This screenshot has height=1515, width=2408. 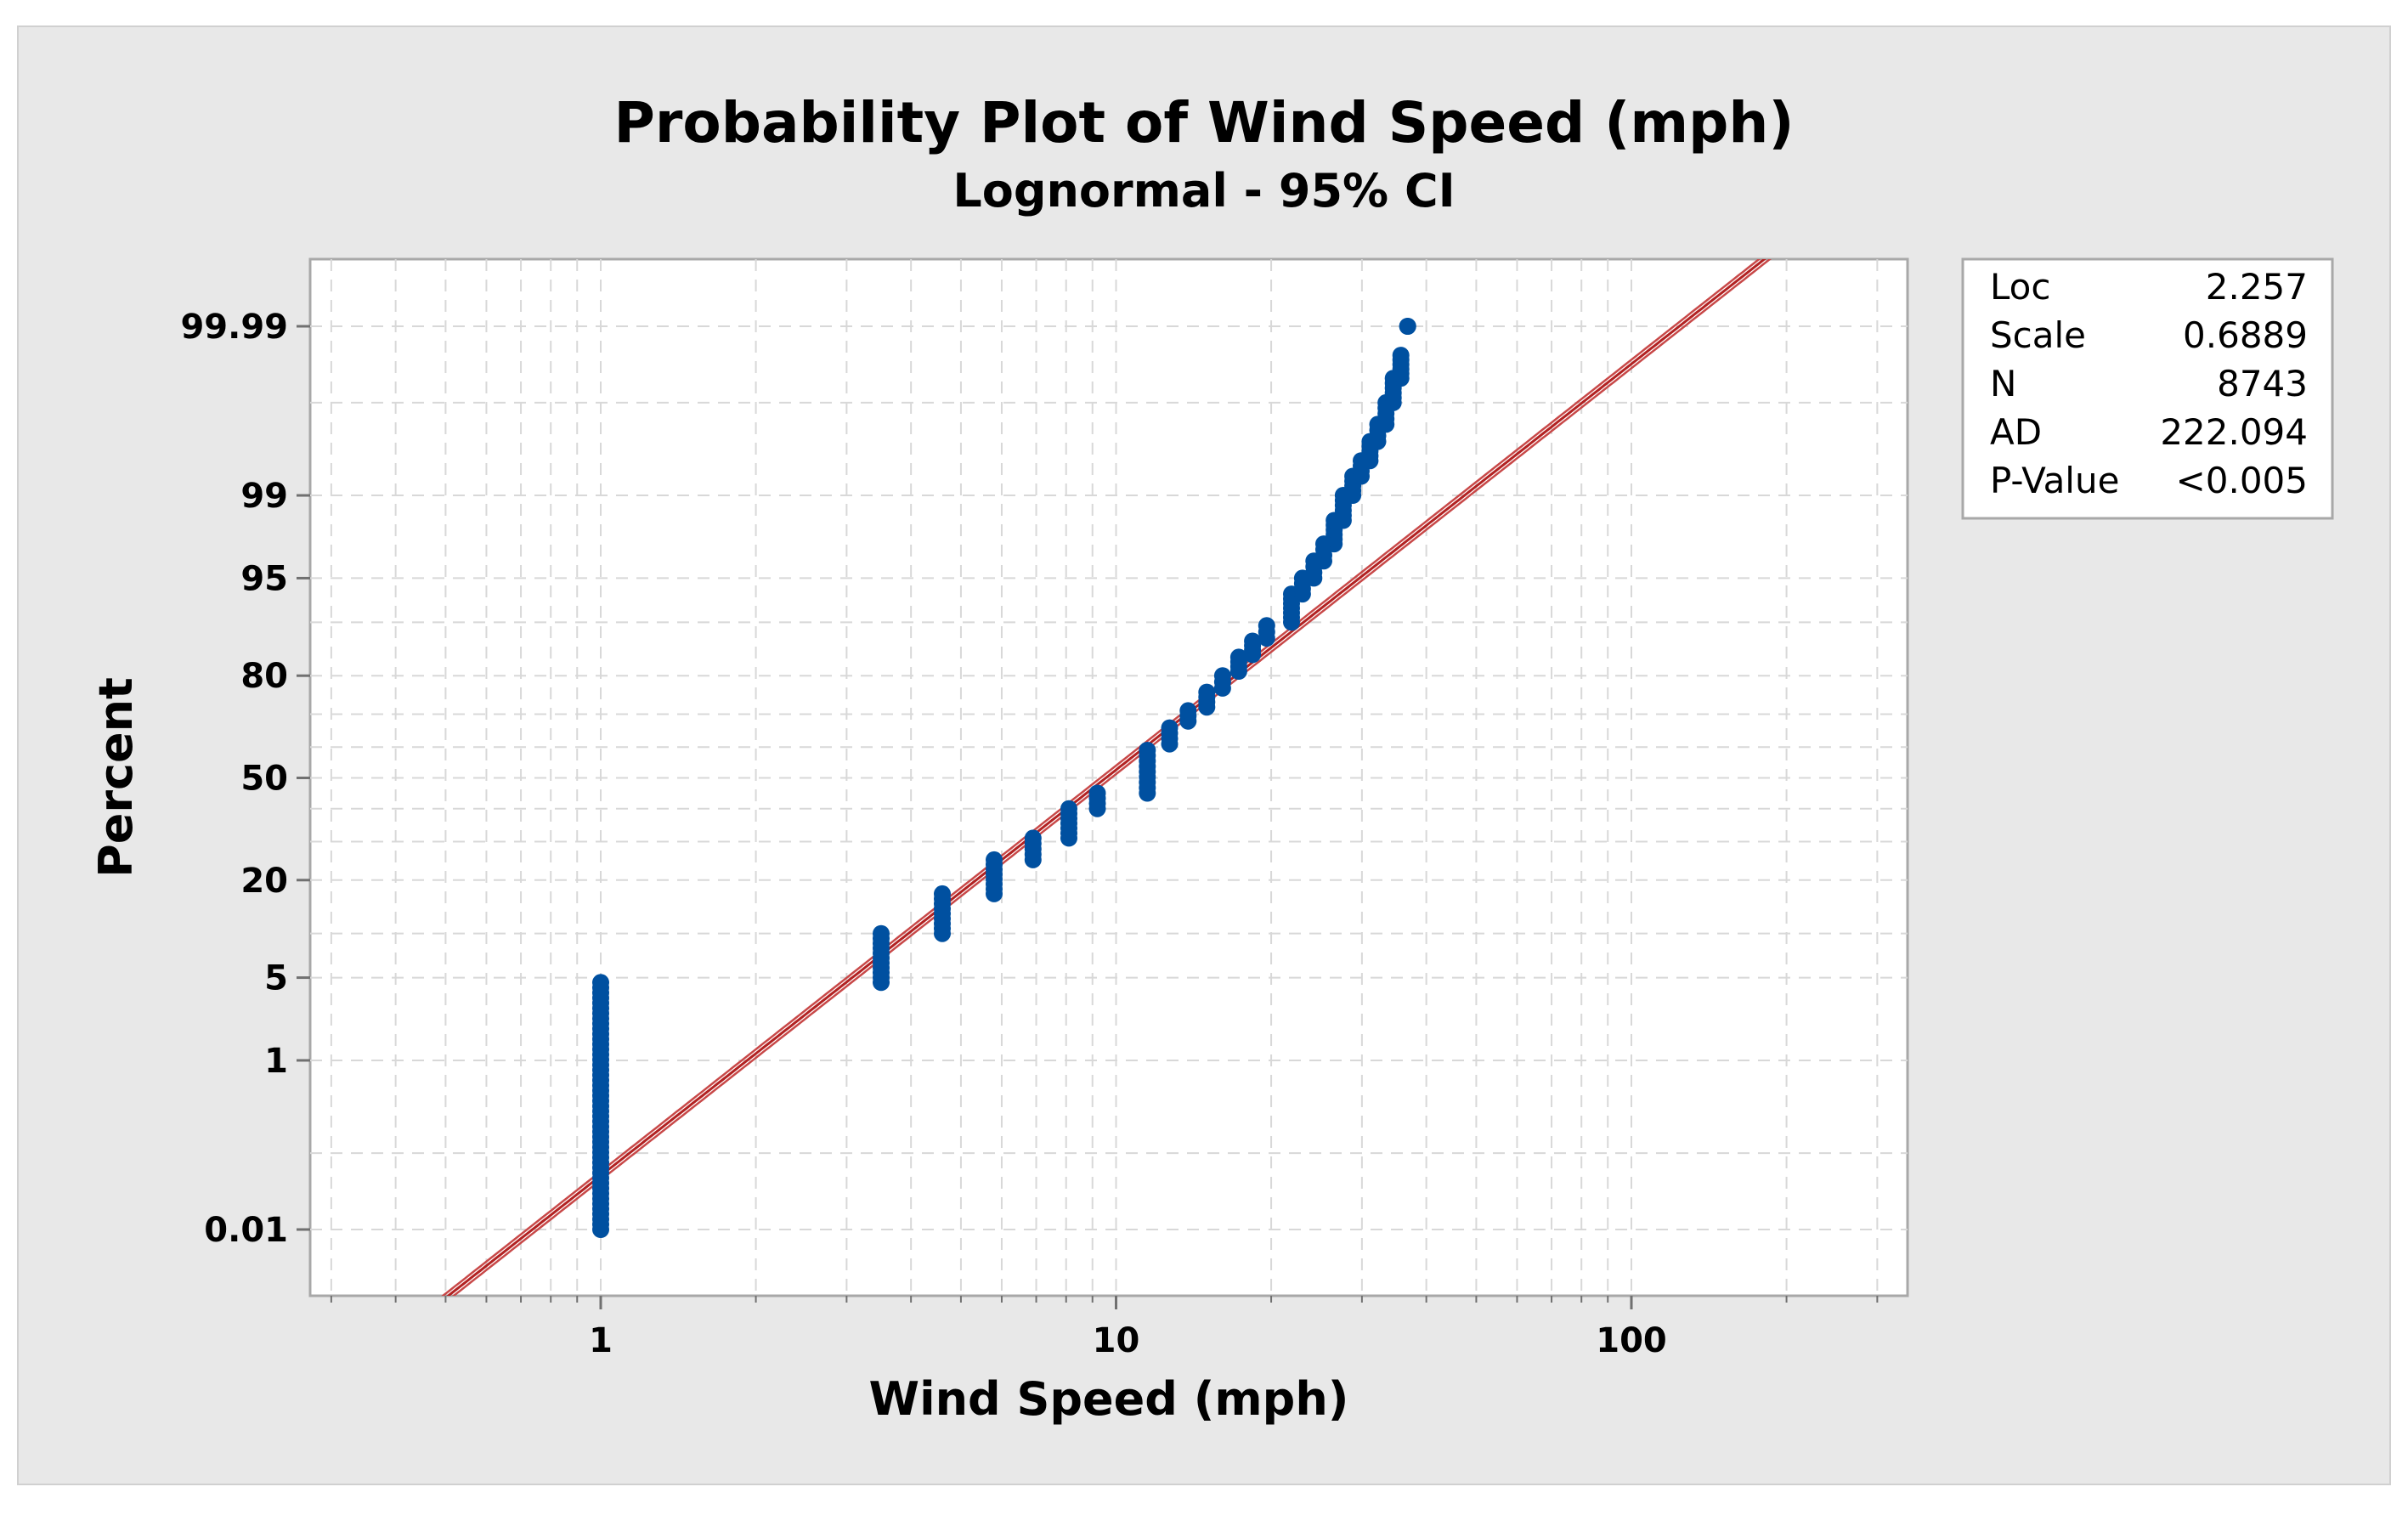 I want to click on y-tick-label: 80, so click(x=264, y=676).